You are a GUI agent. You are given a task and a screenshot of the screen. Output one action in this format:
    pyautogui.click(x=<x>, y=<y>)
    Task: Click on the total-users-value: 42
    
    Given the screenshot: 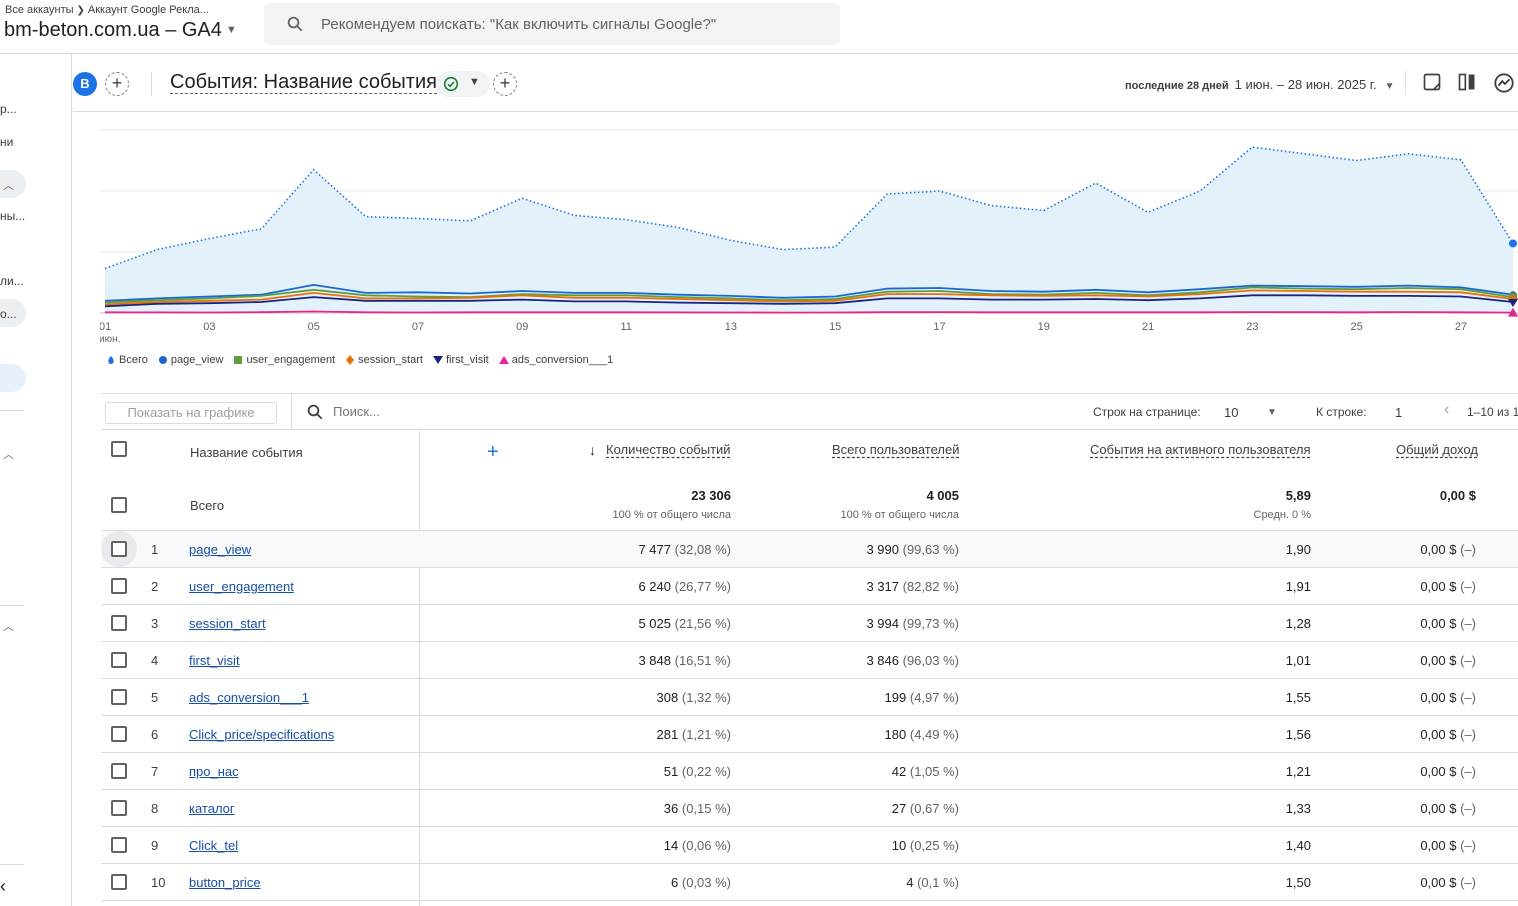 What is the action you would take?
    pyautogui.click(x=899, y=771)
    